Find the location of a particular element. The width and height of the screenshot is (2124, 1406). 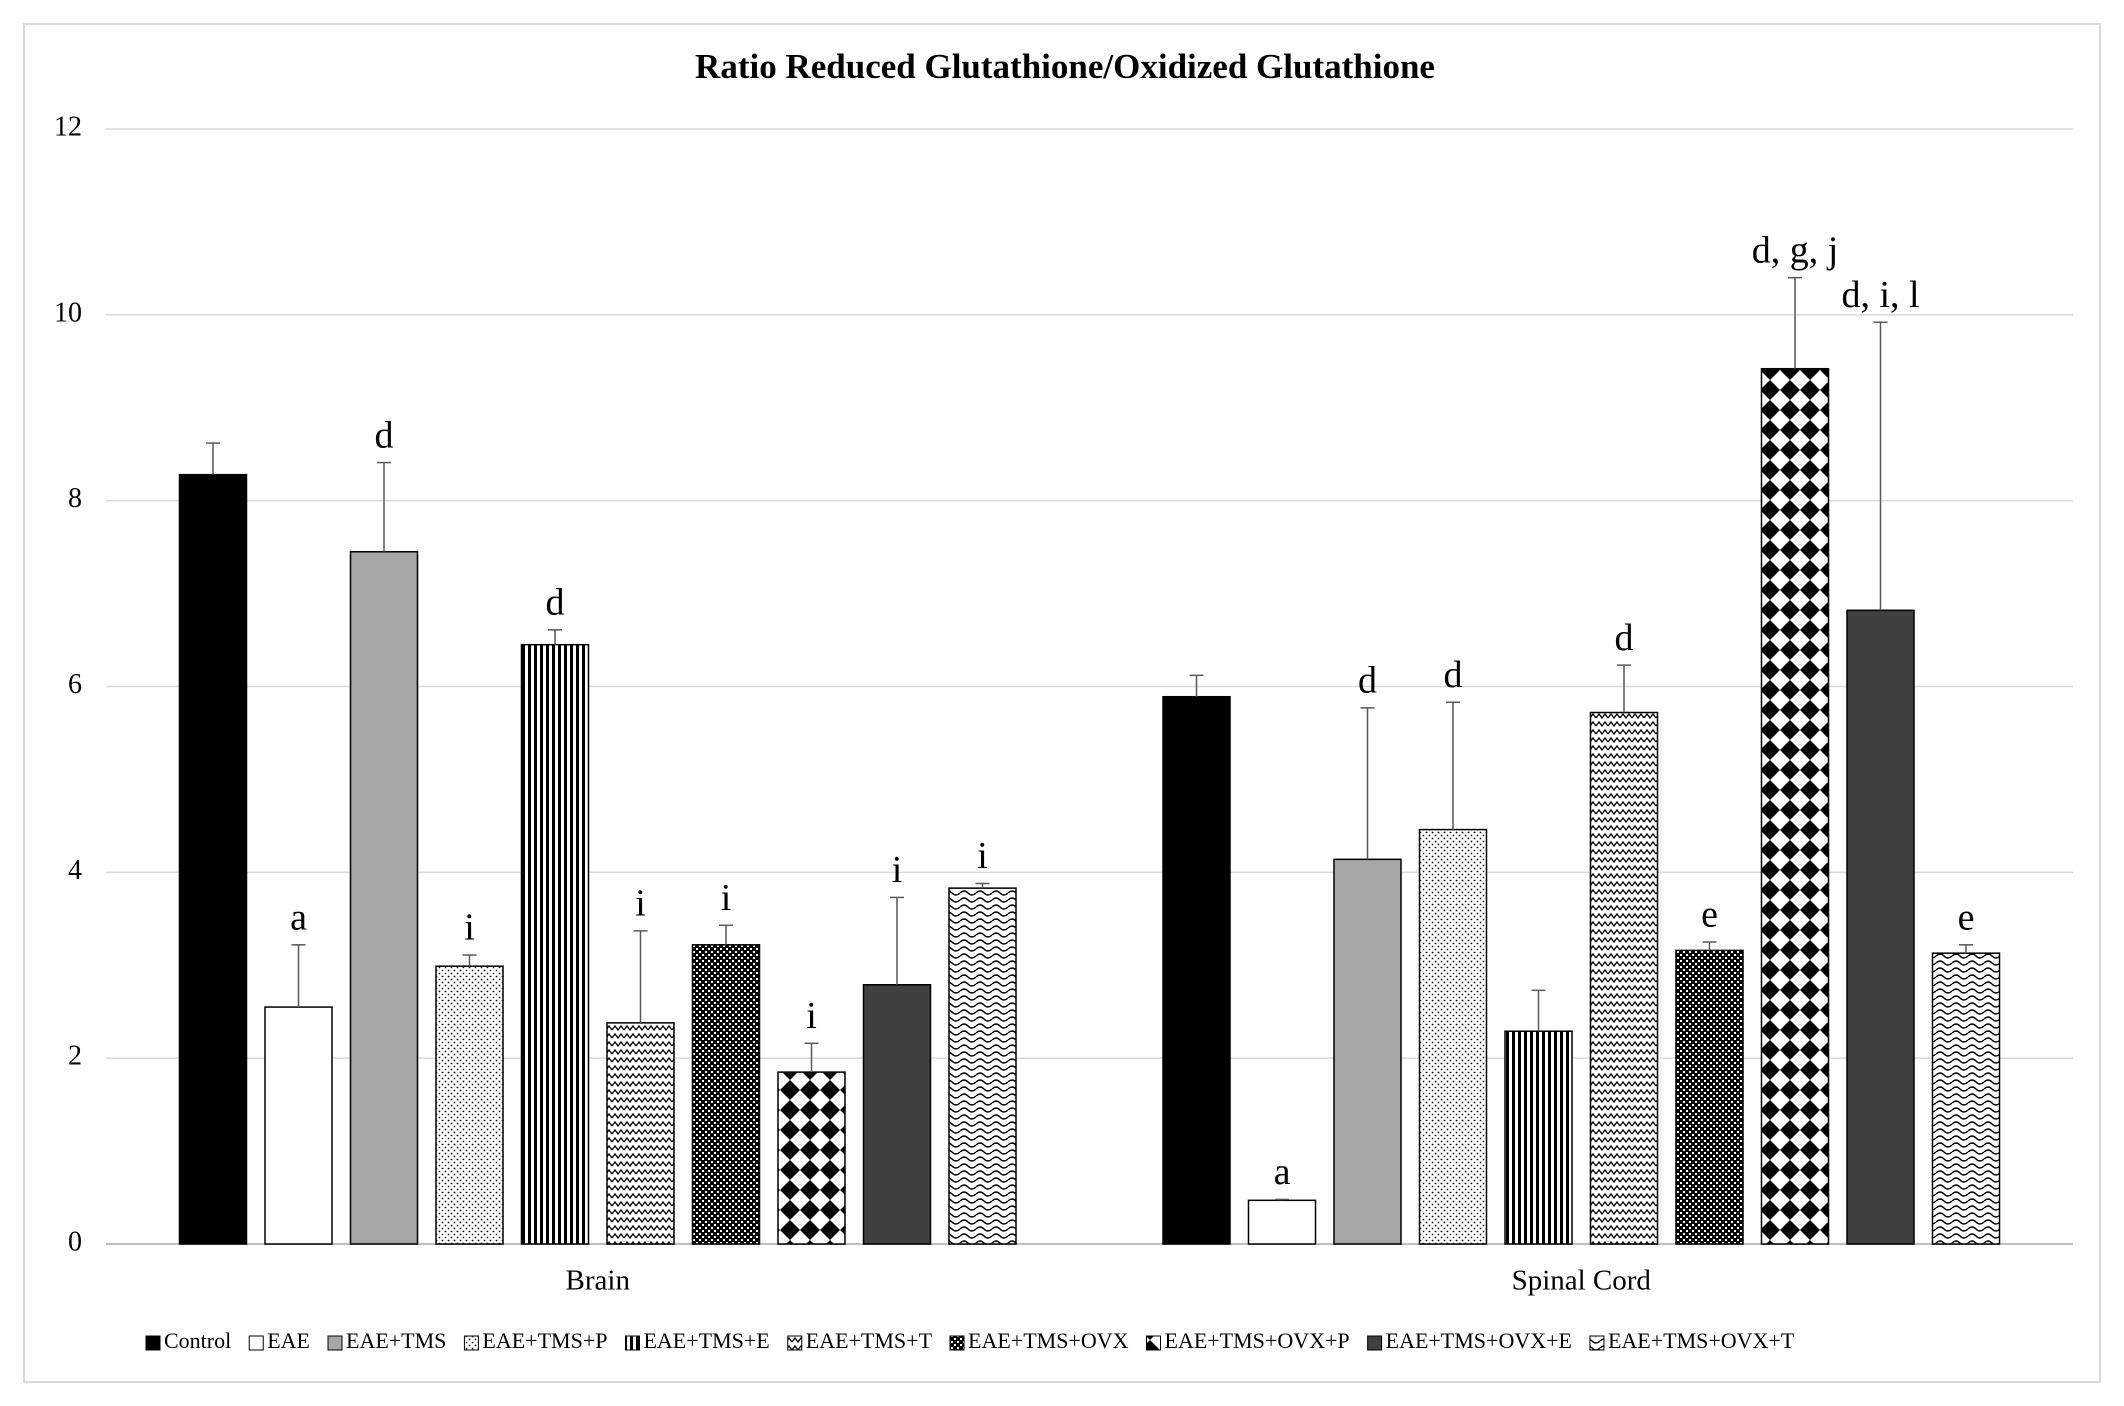

y-tick-label: 2 is located at coordinates (75, 1056).